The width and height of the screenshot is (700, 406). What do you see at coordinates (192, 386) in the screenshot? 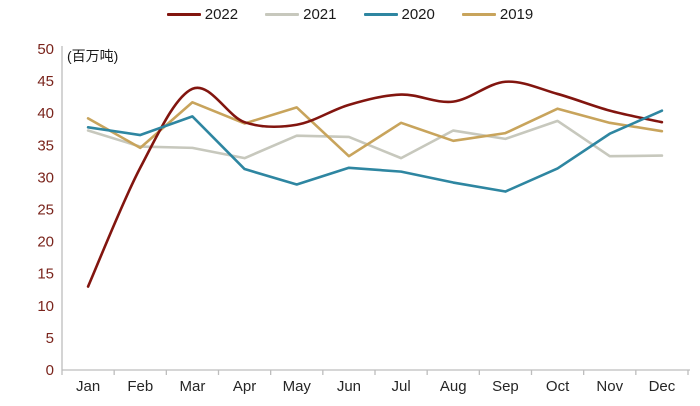
I see `x-axis-tick-label: Mar` at bounding box center [192, 386].